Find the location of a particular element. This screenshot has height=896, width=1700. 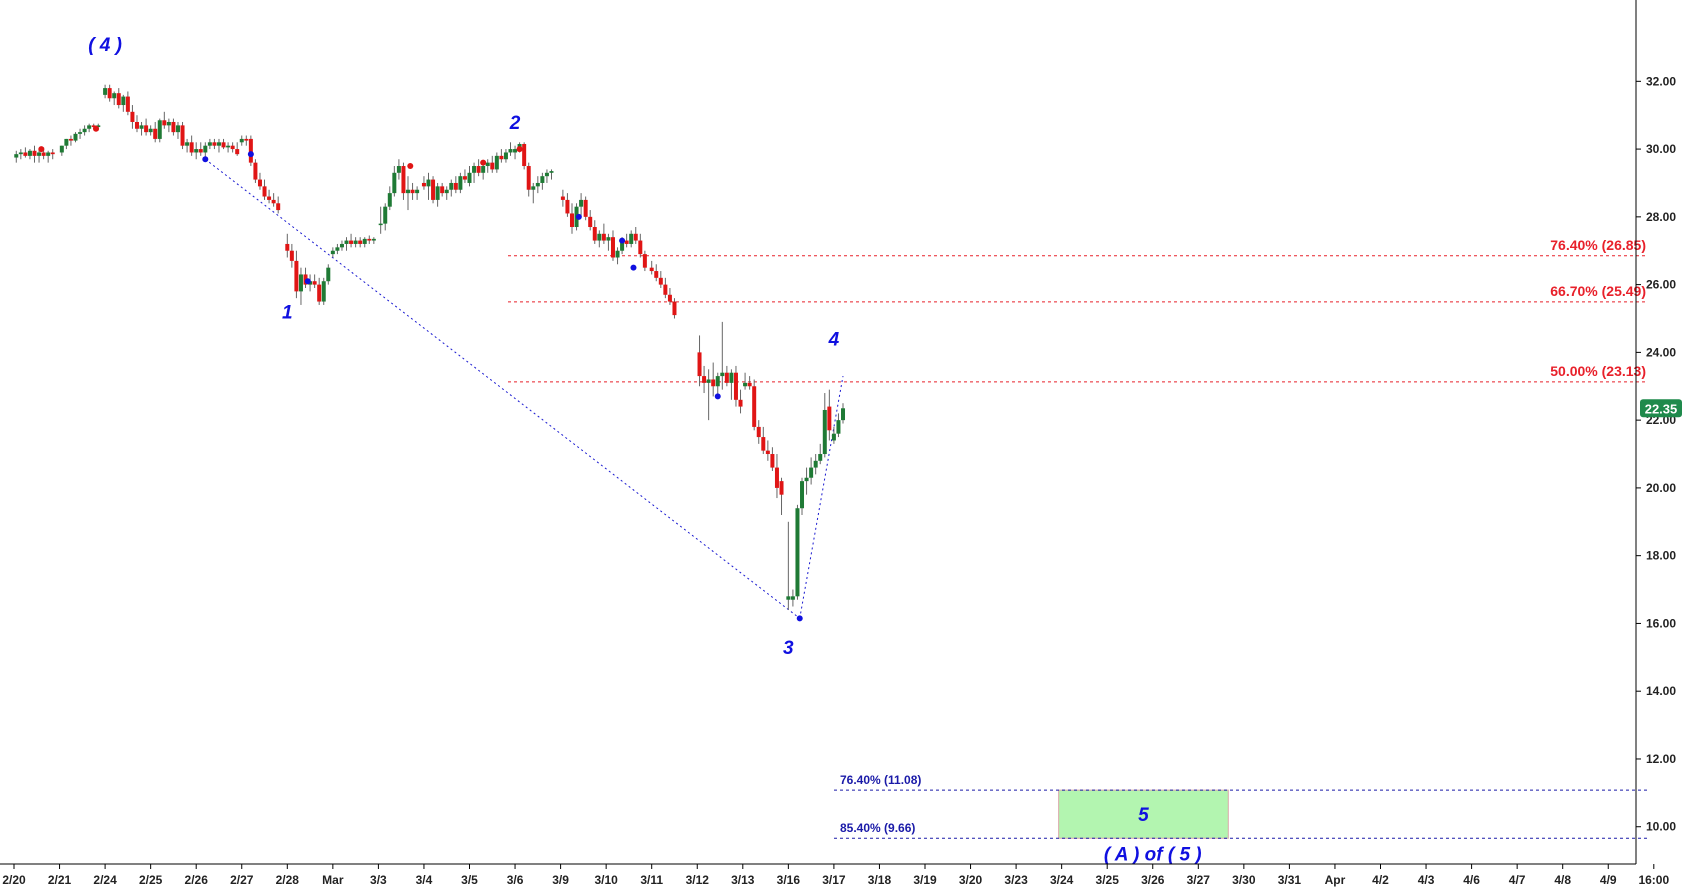

x-tick-label: 4/6 is located at coordinates (1471, 880).